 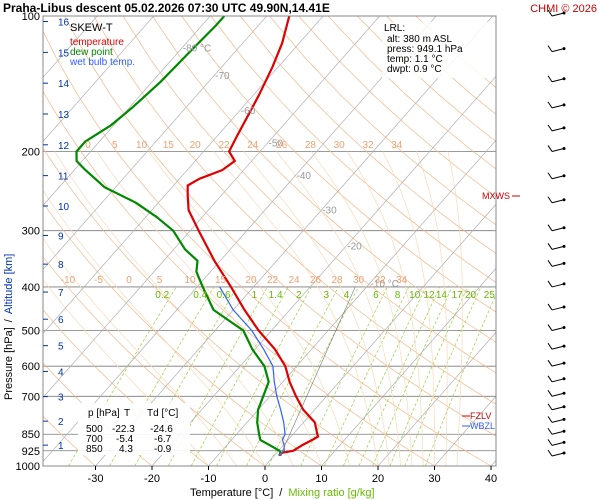 I want to click on x-tick-label: 0, so click(x=265, y=479).